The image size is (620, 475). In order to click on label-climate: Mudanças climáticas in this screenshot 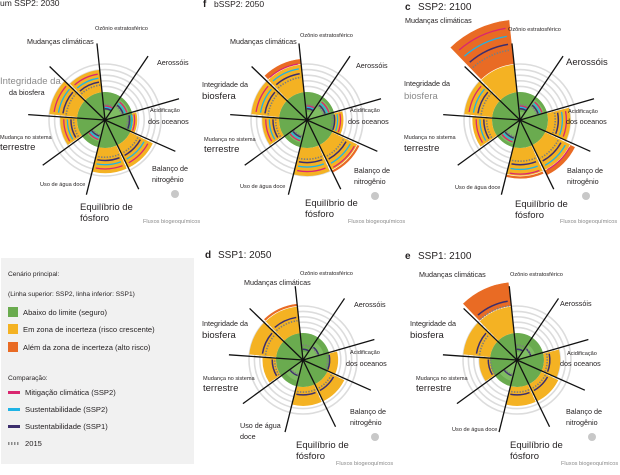, I will do `click(263, 41)`.